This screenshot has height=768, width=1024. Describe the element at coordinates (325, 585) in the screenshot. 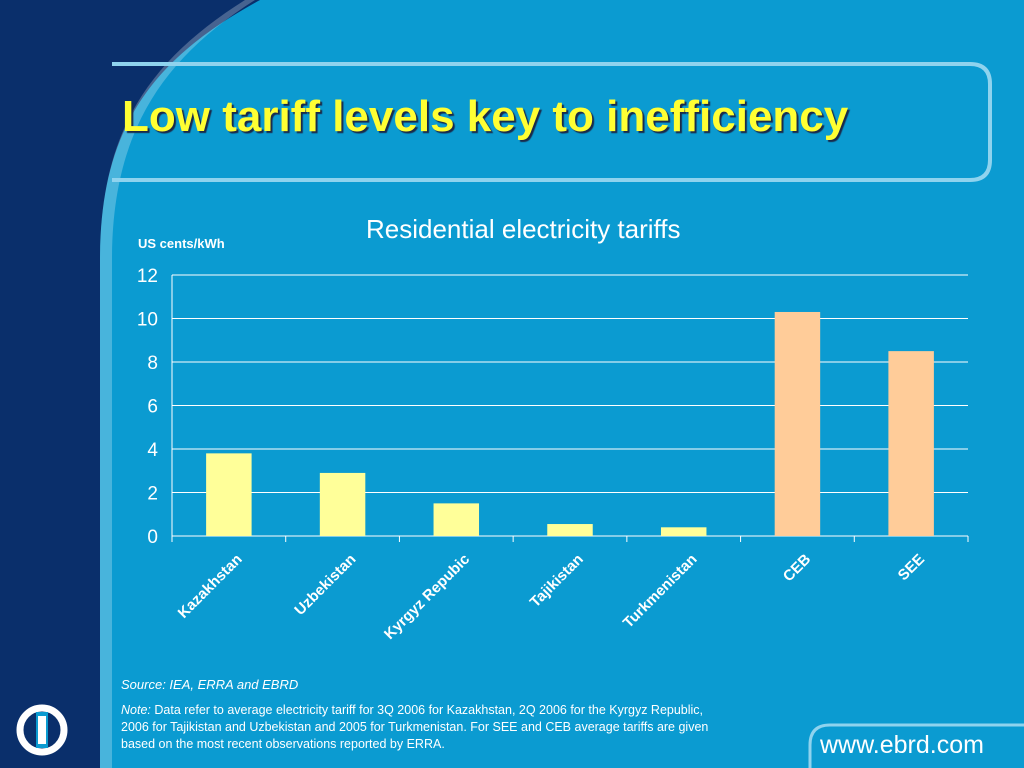

I see `x-tick-label: Uzbekistan` at that location.